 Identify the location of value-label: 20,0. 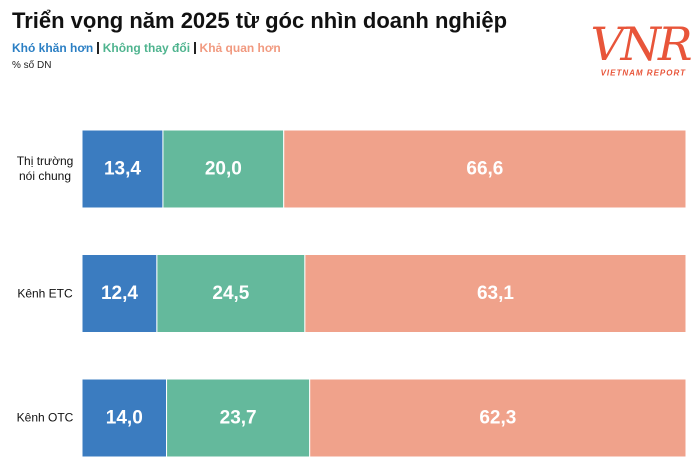
(223, 169).